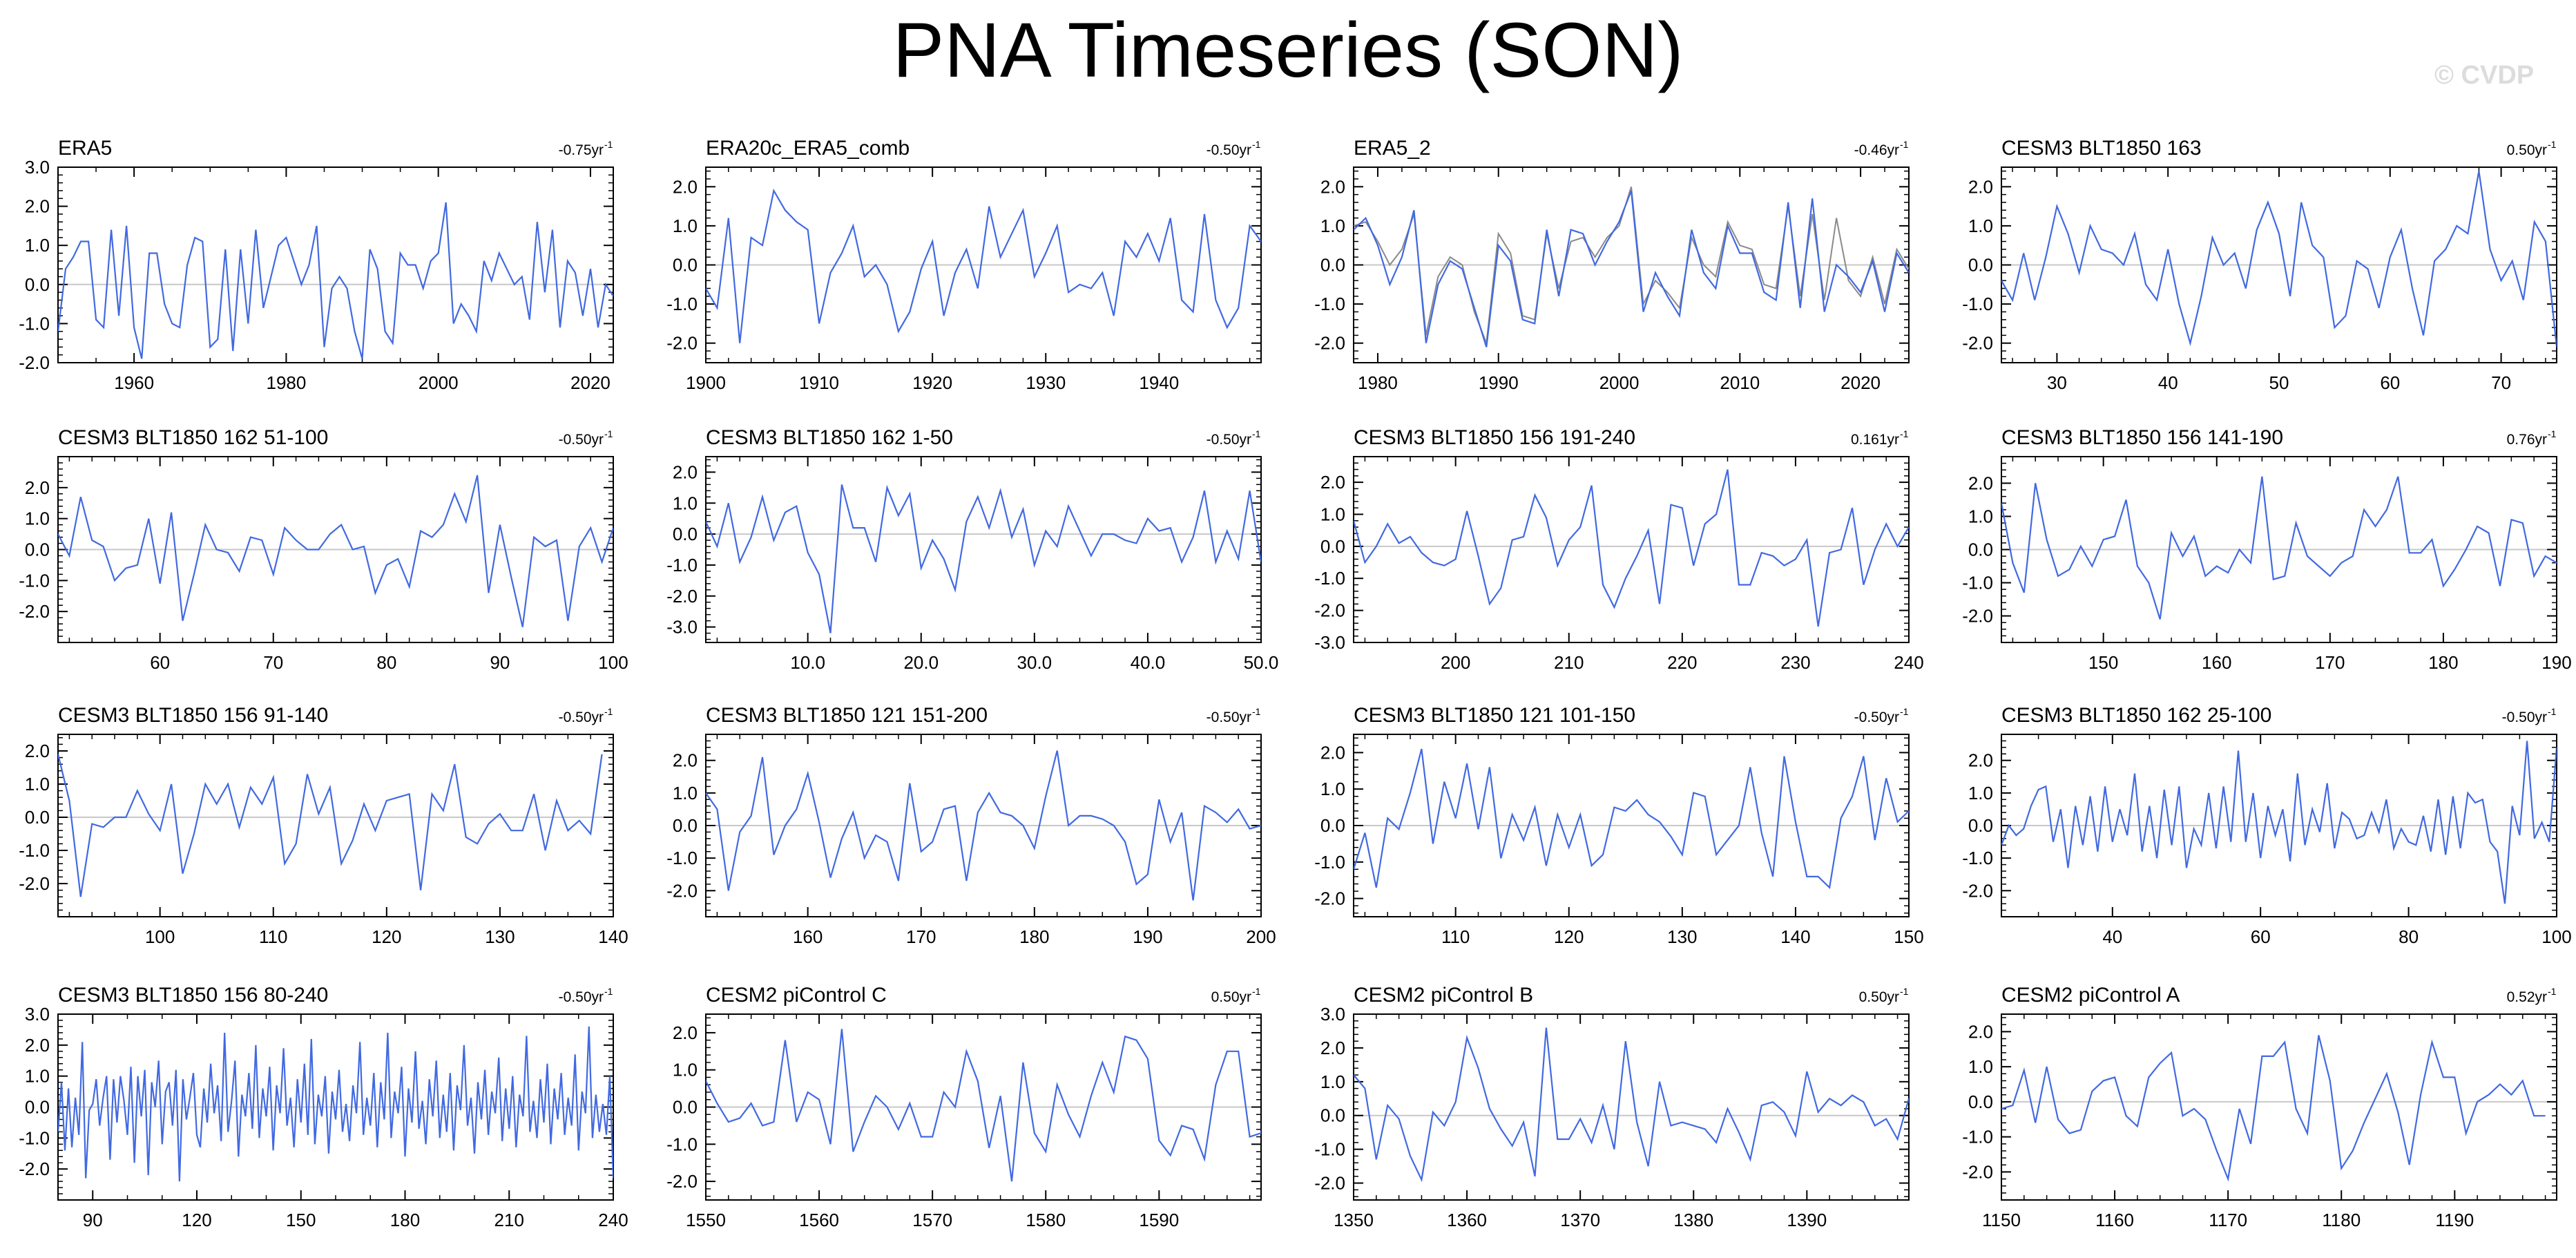  Describe the element at coordinates (2101, 148) in the screenshot. I see `panel-title: CESM3 BLT1850 163` at that location.